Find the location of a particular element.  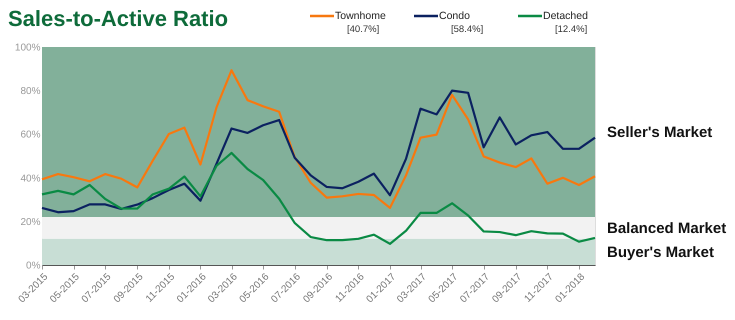

y-tick-label: 20% is located at coordinates (30, 222).